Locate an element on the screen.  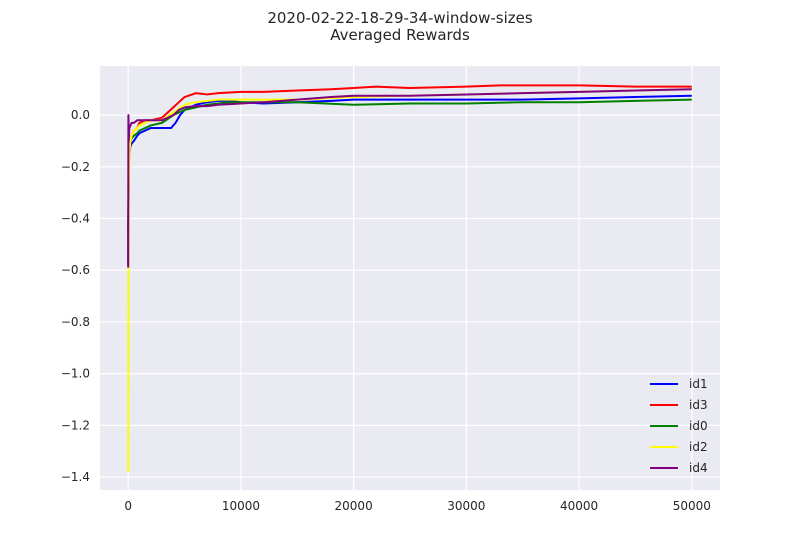
y-tick-label: −0.6 is located at coordinates (75, 270).